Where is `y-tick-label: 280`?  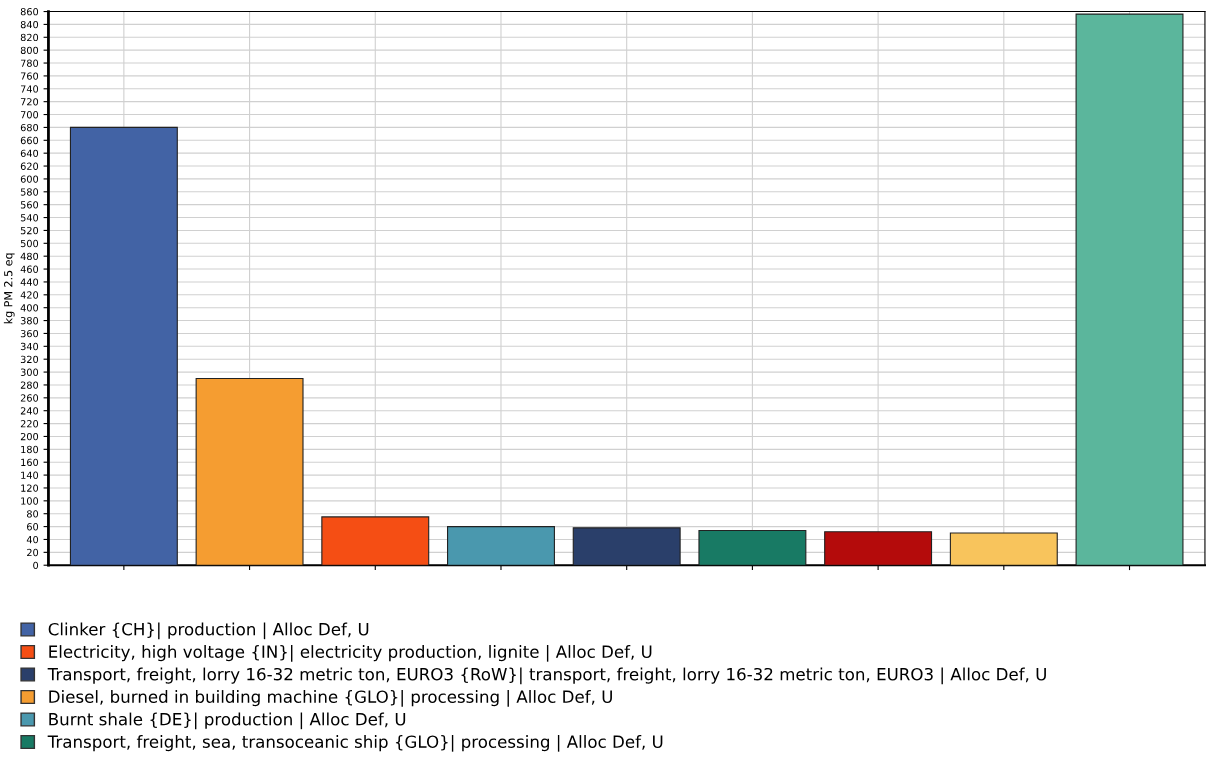 y-tick-label: 280 is located at coordinates (29, 385).